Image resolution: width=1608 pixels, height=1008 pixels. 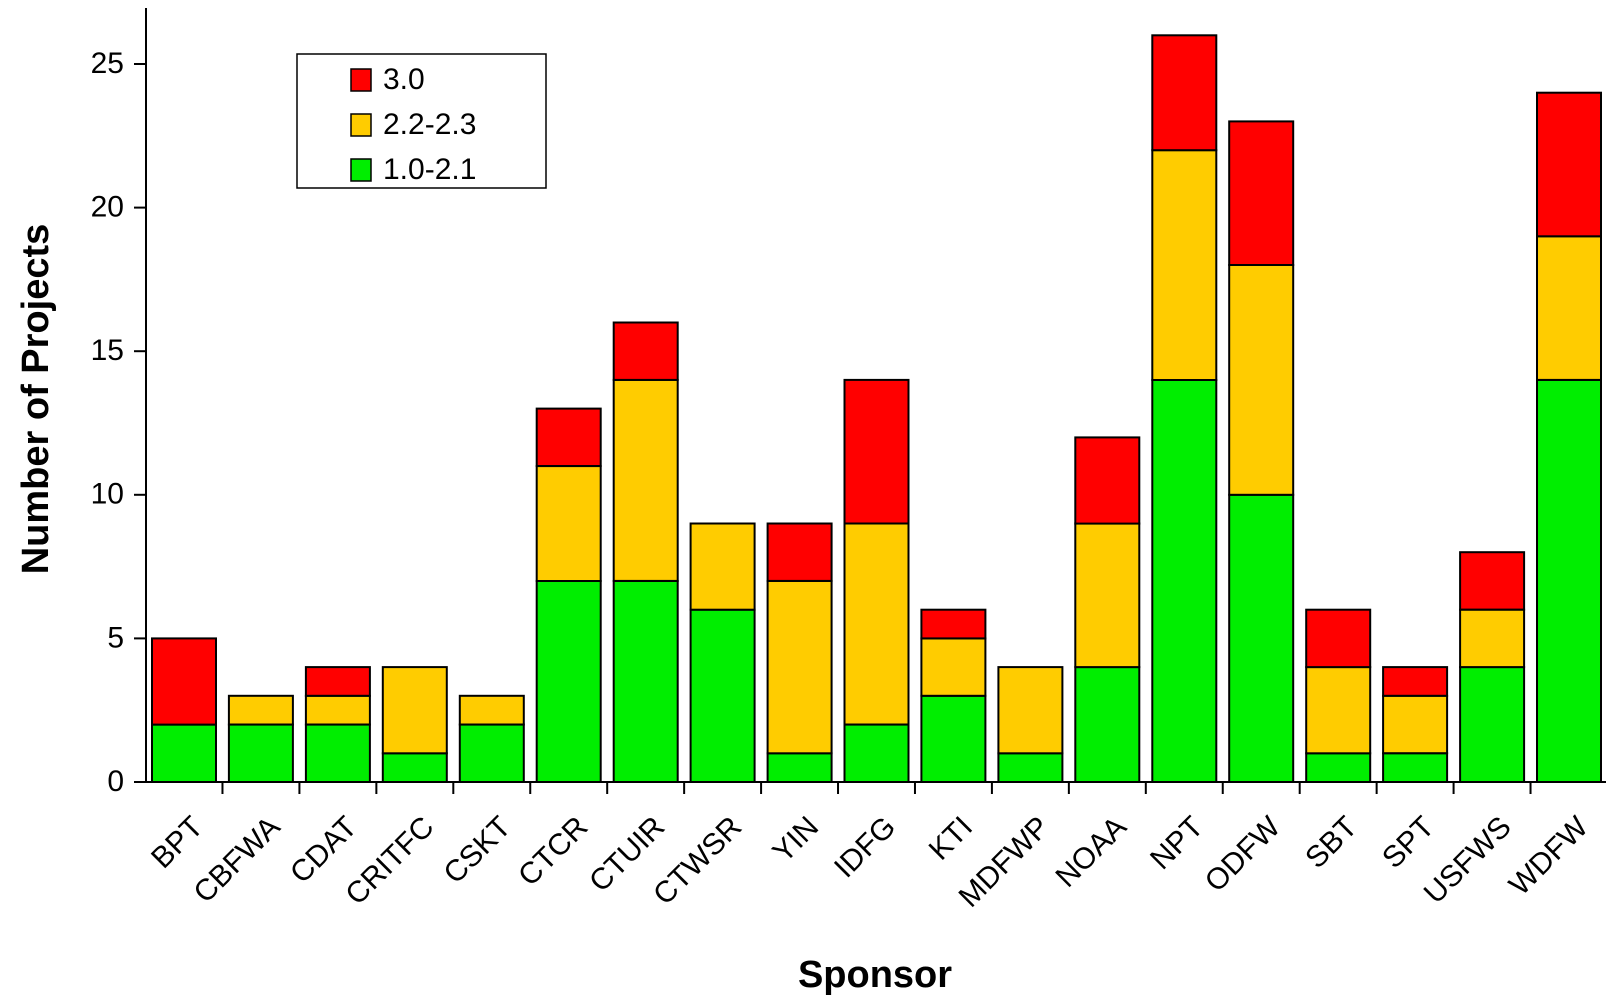 What do you see at coordinates (1408, 842) in the screenshot?
I see `x-tick-label-spt: SPT` at bounding box center [1408, 842].